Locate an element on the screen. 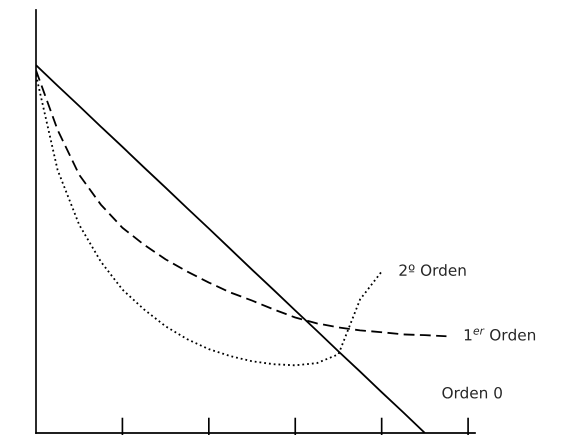  series-label: 2º Orden is located at coordinates (432, 270).